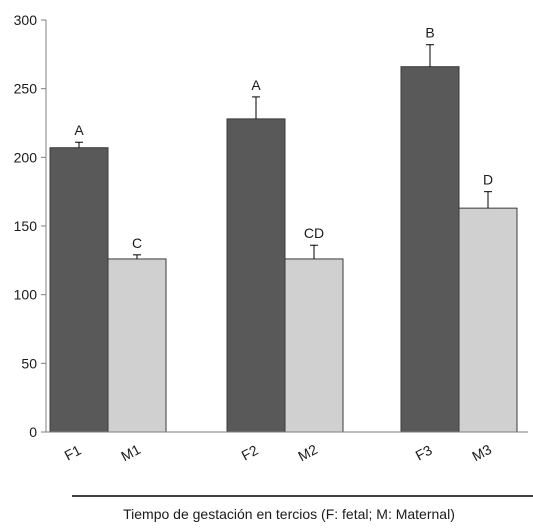 This screenshot has height=529, width=533. Describe the element at coordinates (424, 453) in the screenshot. I see `x-tick-label: F3` at that location.